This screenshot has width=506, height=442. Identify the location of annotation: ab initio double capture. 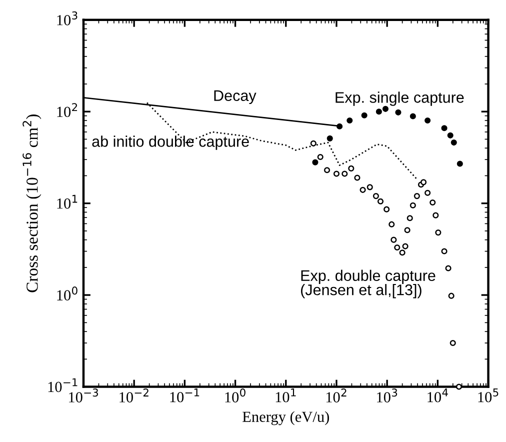
(170, 143).